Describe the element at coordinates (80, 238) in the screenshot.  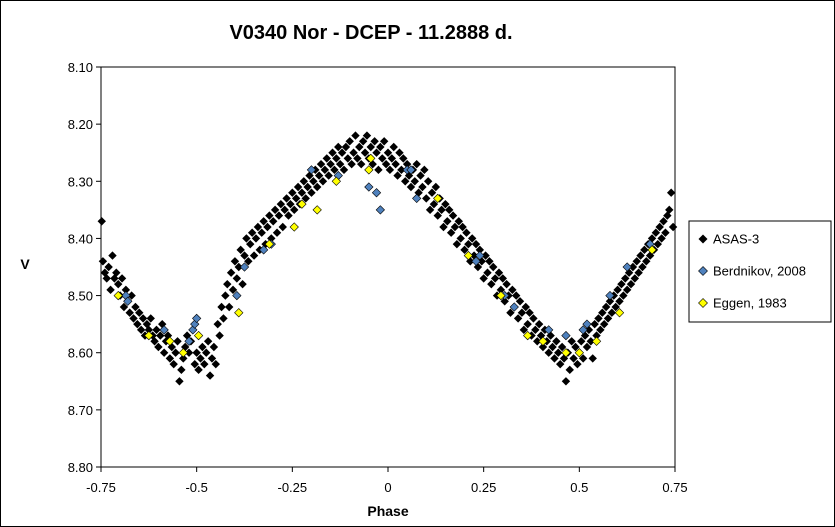
I see `y-tick-label: 8.40` at that location.